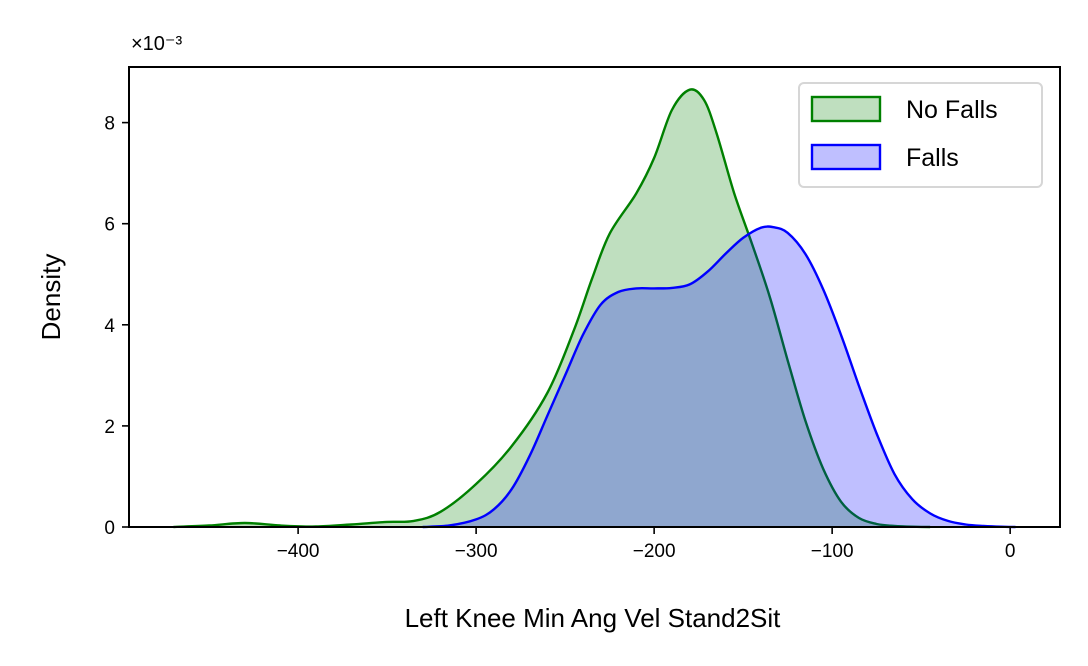 This screenshot has width=1088, height=666. What do you see at coordinates (109, 326) in the screenshot?
I see `y-tick-label: 4` at bounding box center [109, 326].